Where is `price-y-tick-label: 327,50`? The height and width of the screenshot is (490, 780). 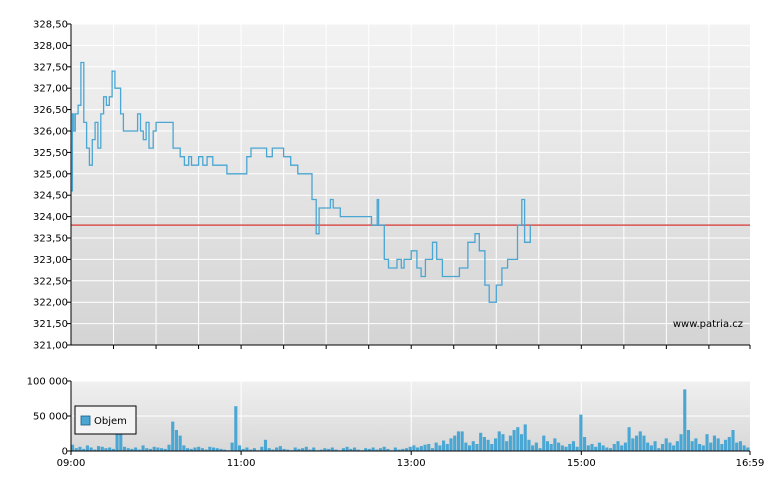
price-y-tick-label: 327,50 is located at coordinates (50, 67).